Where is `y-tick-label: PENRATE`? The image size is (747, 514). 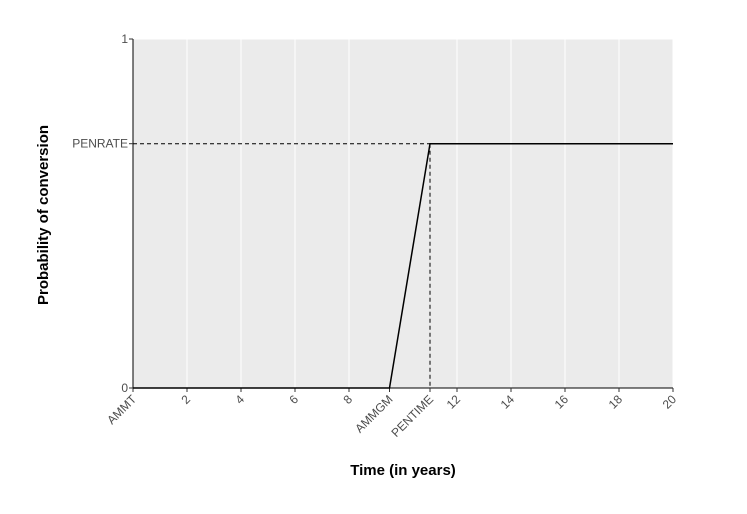
y-tick-label: PENRATE is located at coordinates (100, 144).